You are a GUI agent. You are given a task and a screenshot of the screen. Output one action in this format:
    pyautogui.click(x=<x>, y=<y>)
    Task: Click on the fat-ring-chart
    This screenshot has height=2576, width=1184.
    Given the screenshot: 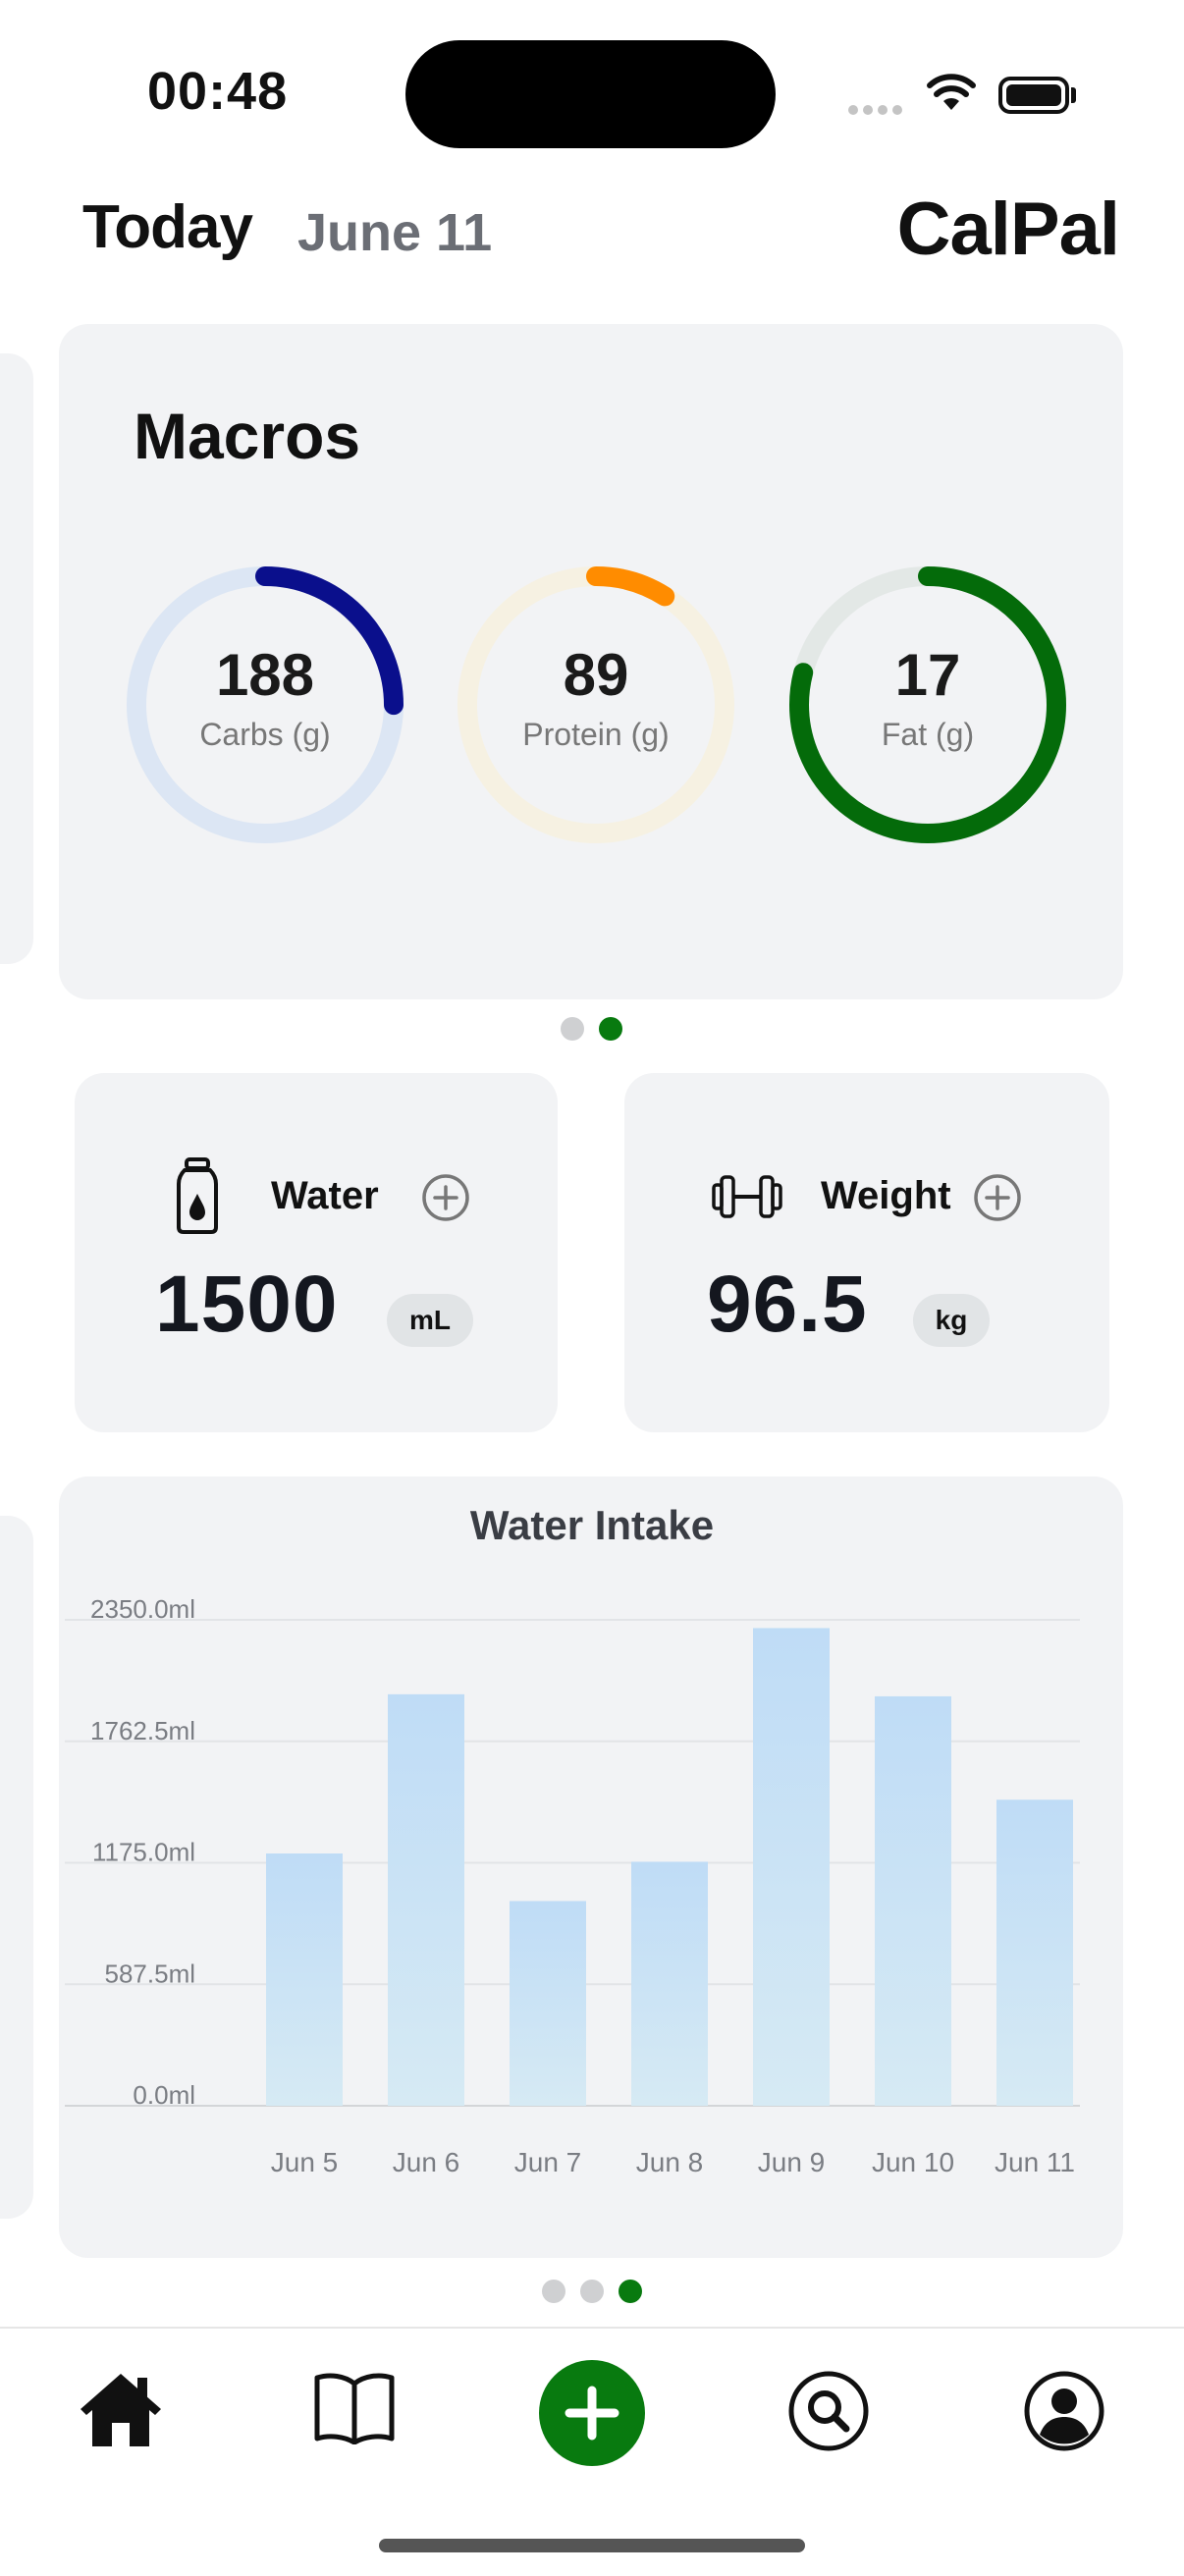 What is the action you would take?
    pyautogui.click(x=927, y=704)
    